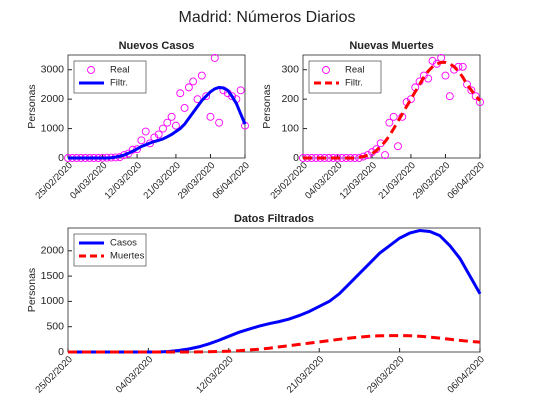 The width and height of the screenshot is (533, 400). Describe the element at coordinates (53, 276) in the screenshot. I see `y-tick-label: 1500` at that location.